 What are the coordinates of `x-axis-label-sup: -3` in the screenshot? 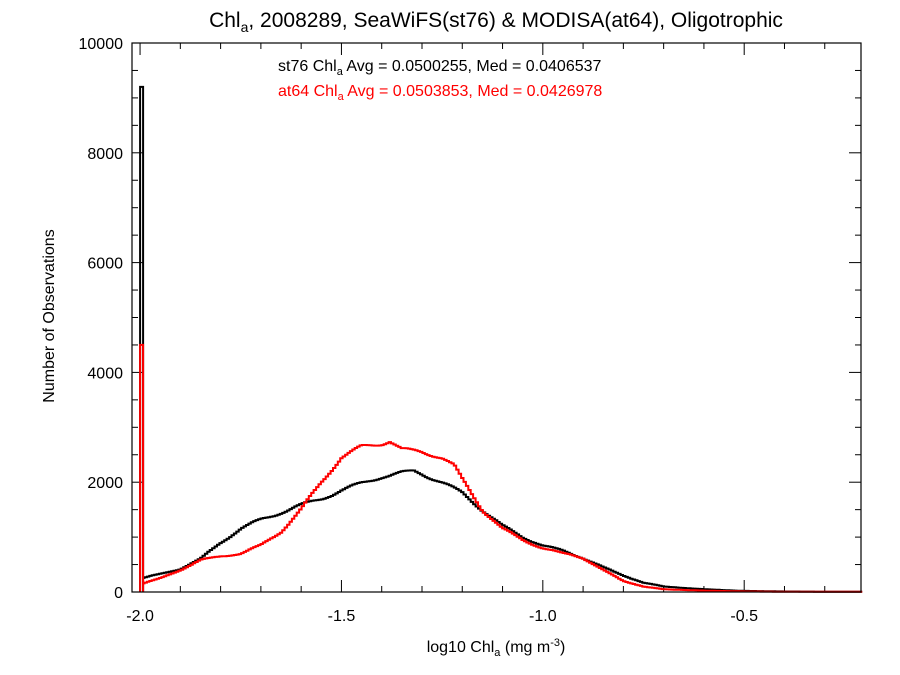 It's located at (555, 643).